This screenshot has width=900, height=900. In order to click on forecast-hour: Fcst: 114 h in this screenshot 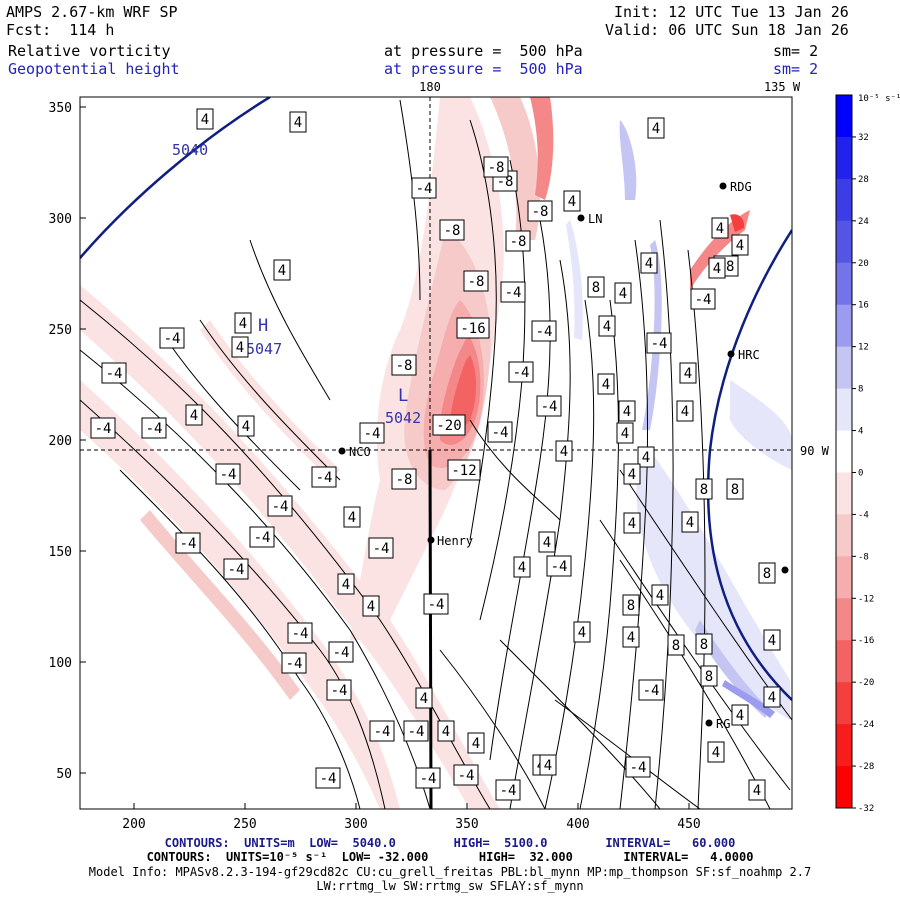, I will do `click(60, 30)`.